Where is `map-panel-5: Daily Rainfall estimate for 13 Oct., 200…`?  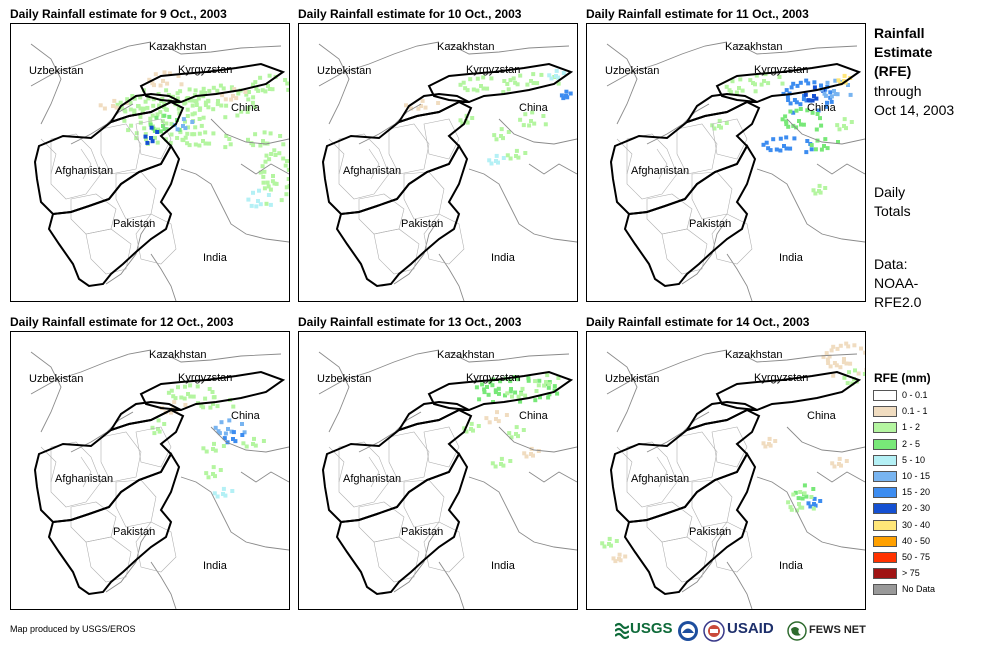 map-panel-5: Daily Rainfall estimate for 13 Oct., 200… is located at coordinates (438, 465).